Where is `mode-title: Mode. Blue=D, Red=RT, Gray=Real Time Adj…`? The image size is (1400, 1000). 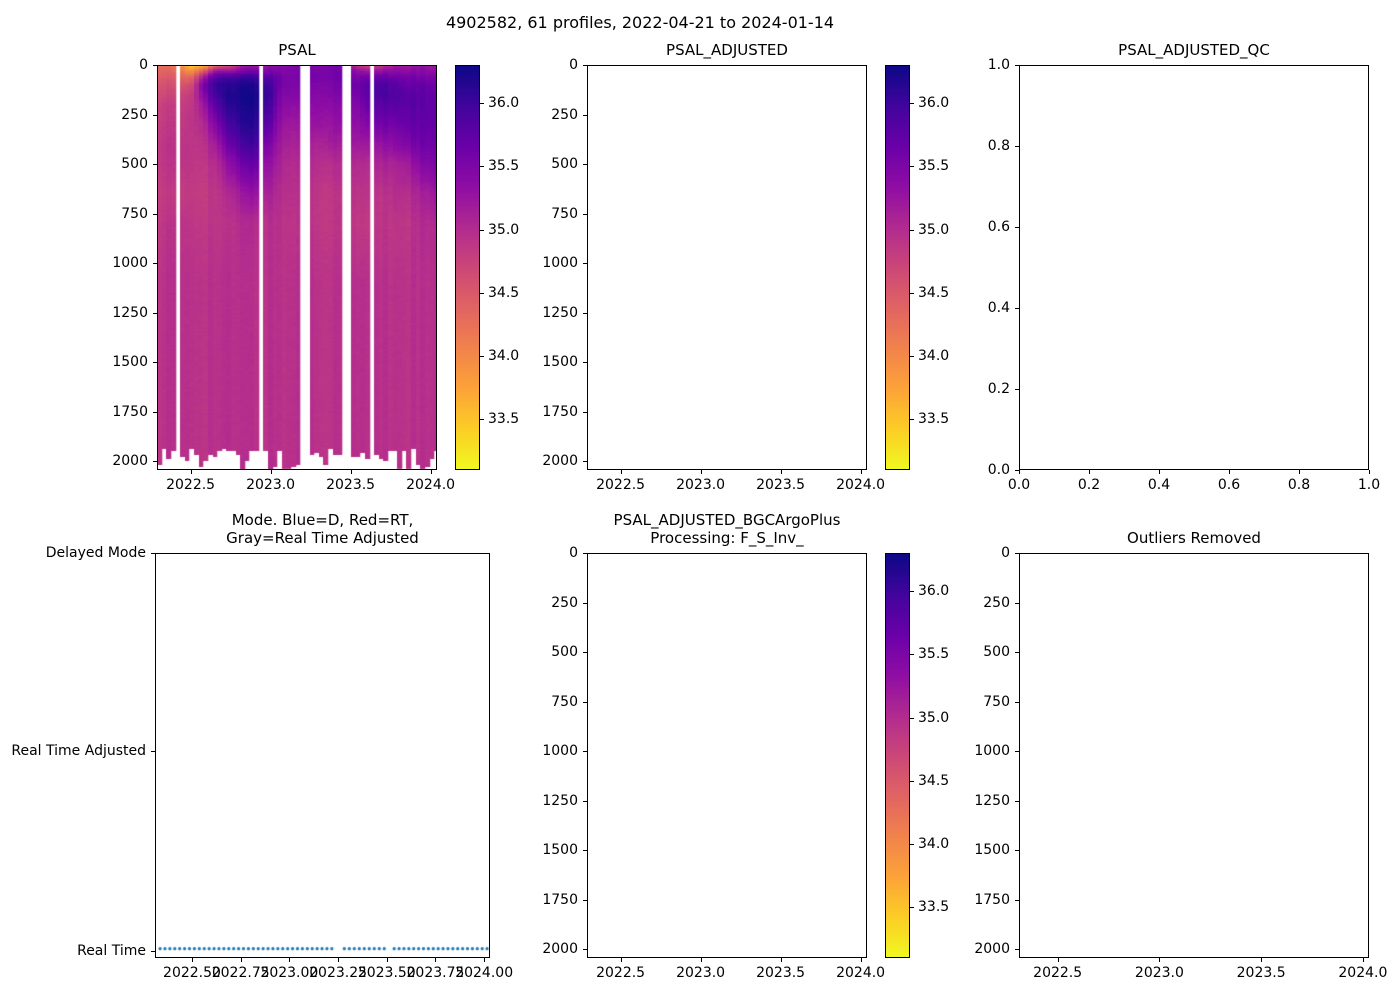 mode-title: Mode. Blue=D, Red=RT, Gray=Real Time Adj… is located at coordinates (322, 529).